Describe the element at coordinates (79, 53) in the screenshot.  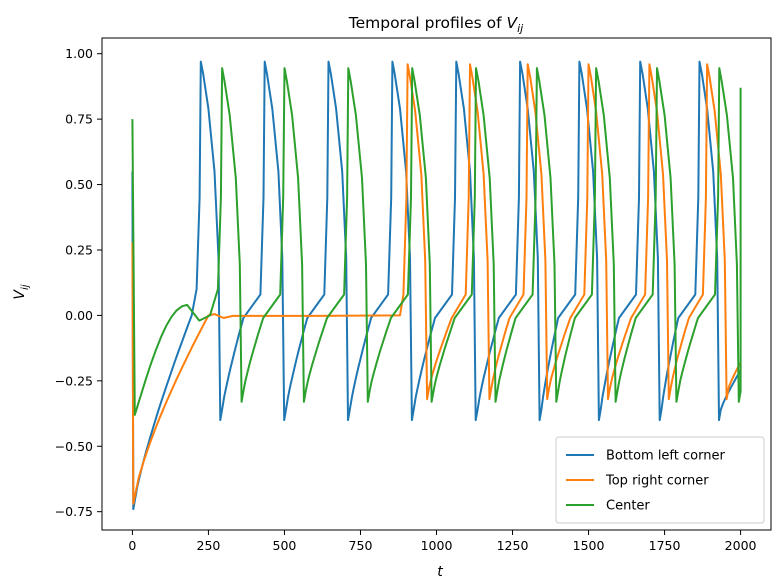
I see `y-tick-label: 1.00` at that location.